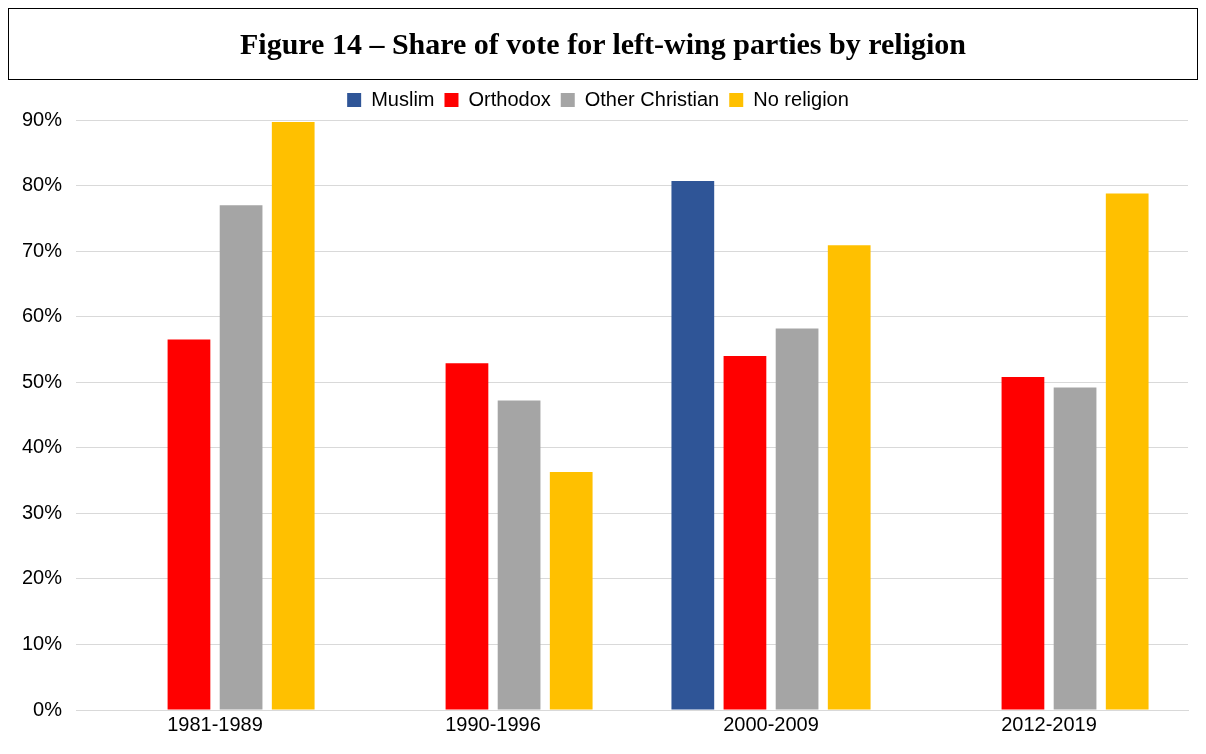  Describe the element at coordinates (42, 511) in the screenshot. I see `y-tick-label: 30%` at that location.